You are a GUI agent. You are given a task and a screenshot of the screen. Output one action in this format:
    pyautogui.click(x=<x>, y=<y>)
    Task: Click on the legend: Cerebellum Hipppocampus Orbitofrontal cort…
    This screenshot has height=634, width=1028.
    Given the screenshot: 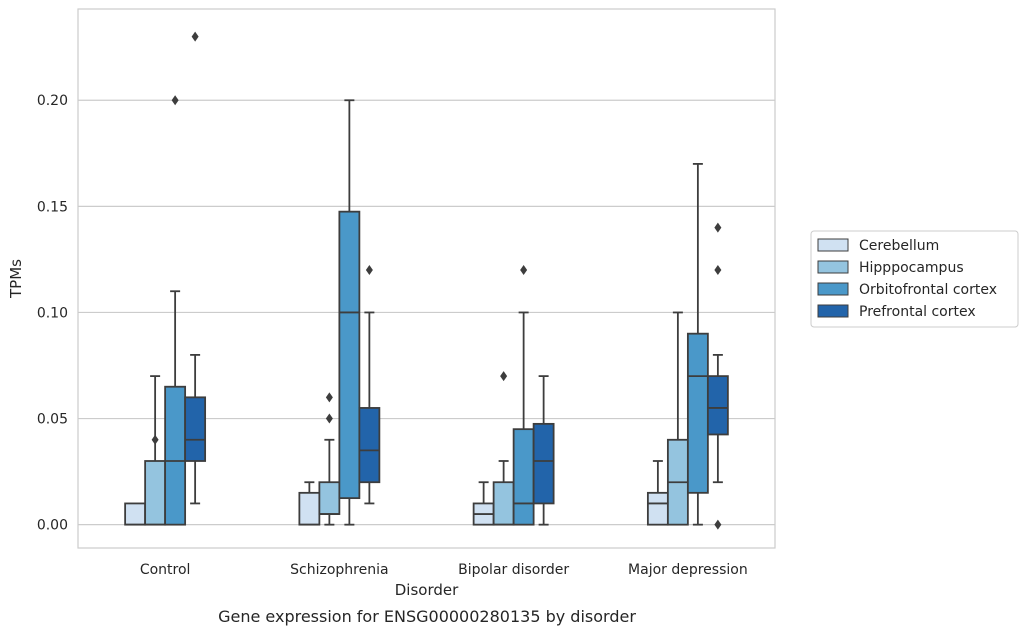 What is the action you would take?
    pyautogui.click(x=914, y=279)
    